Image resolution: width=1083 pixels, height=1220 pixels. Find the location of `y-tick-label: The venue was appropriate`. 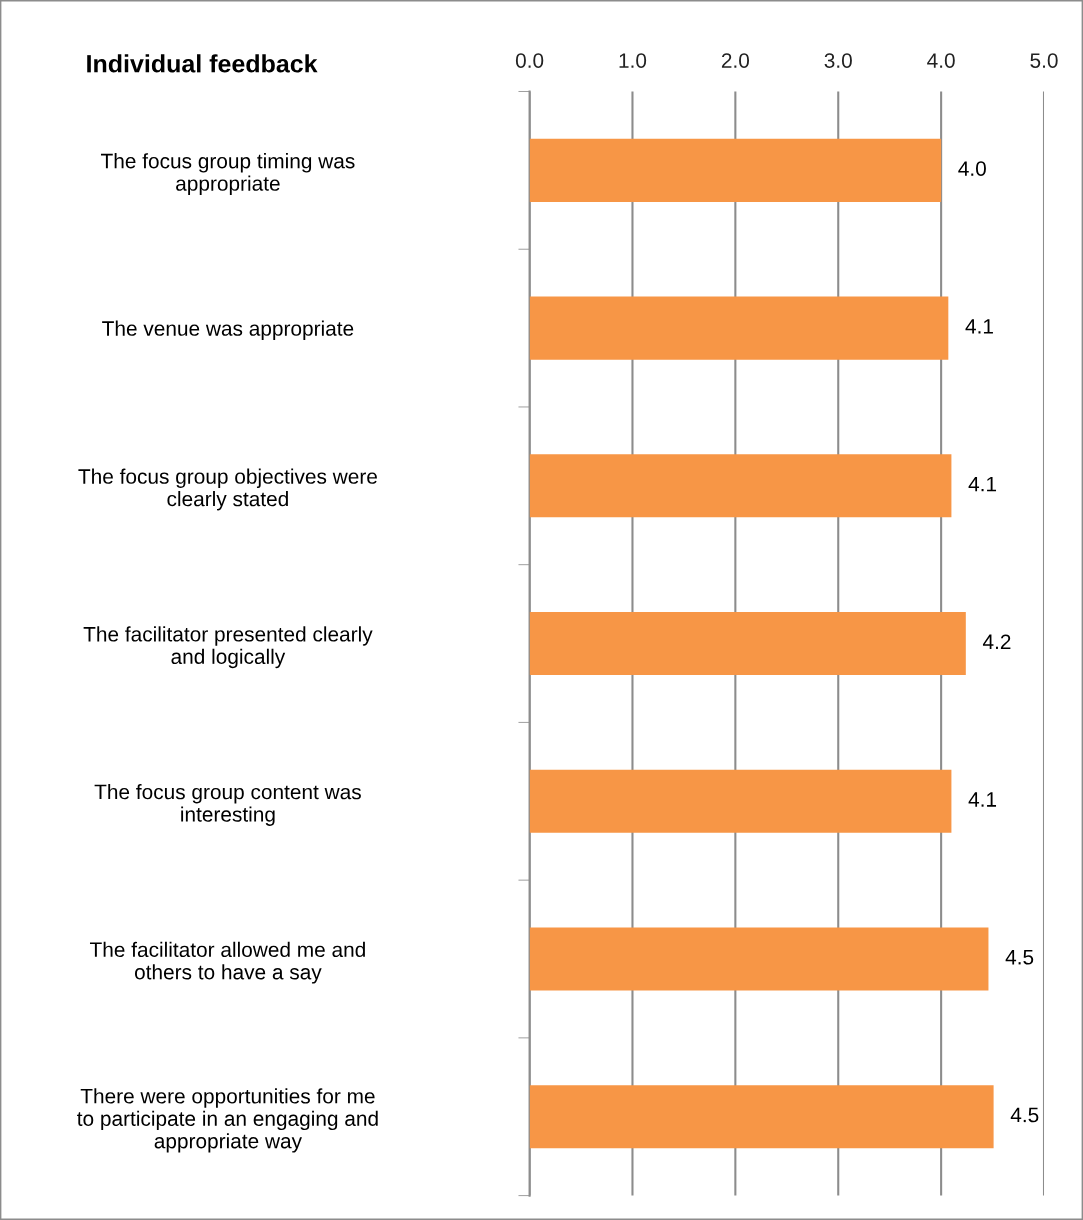

y-tick-label: The venue was appropriate is located at coordinates (228, 330).